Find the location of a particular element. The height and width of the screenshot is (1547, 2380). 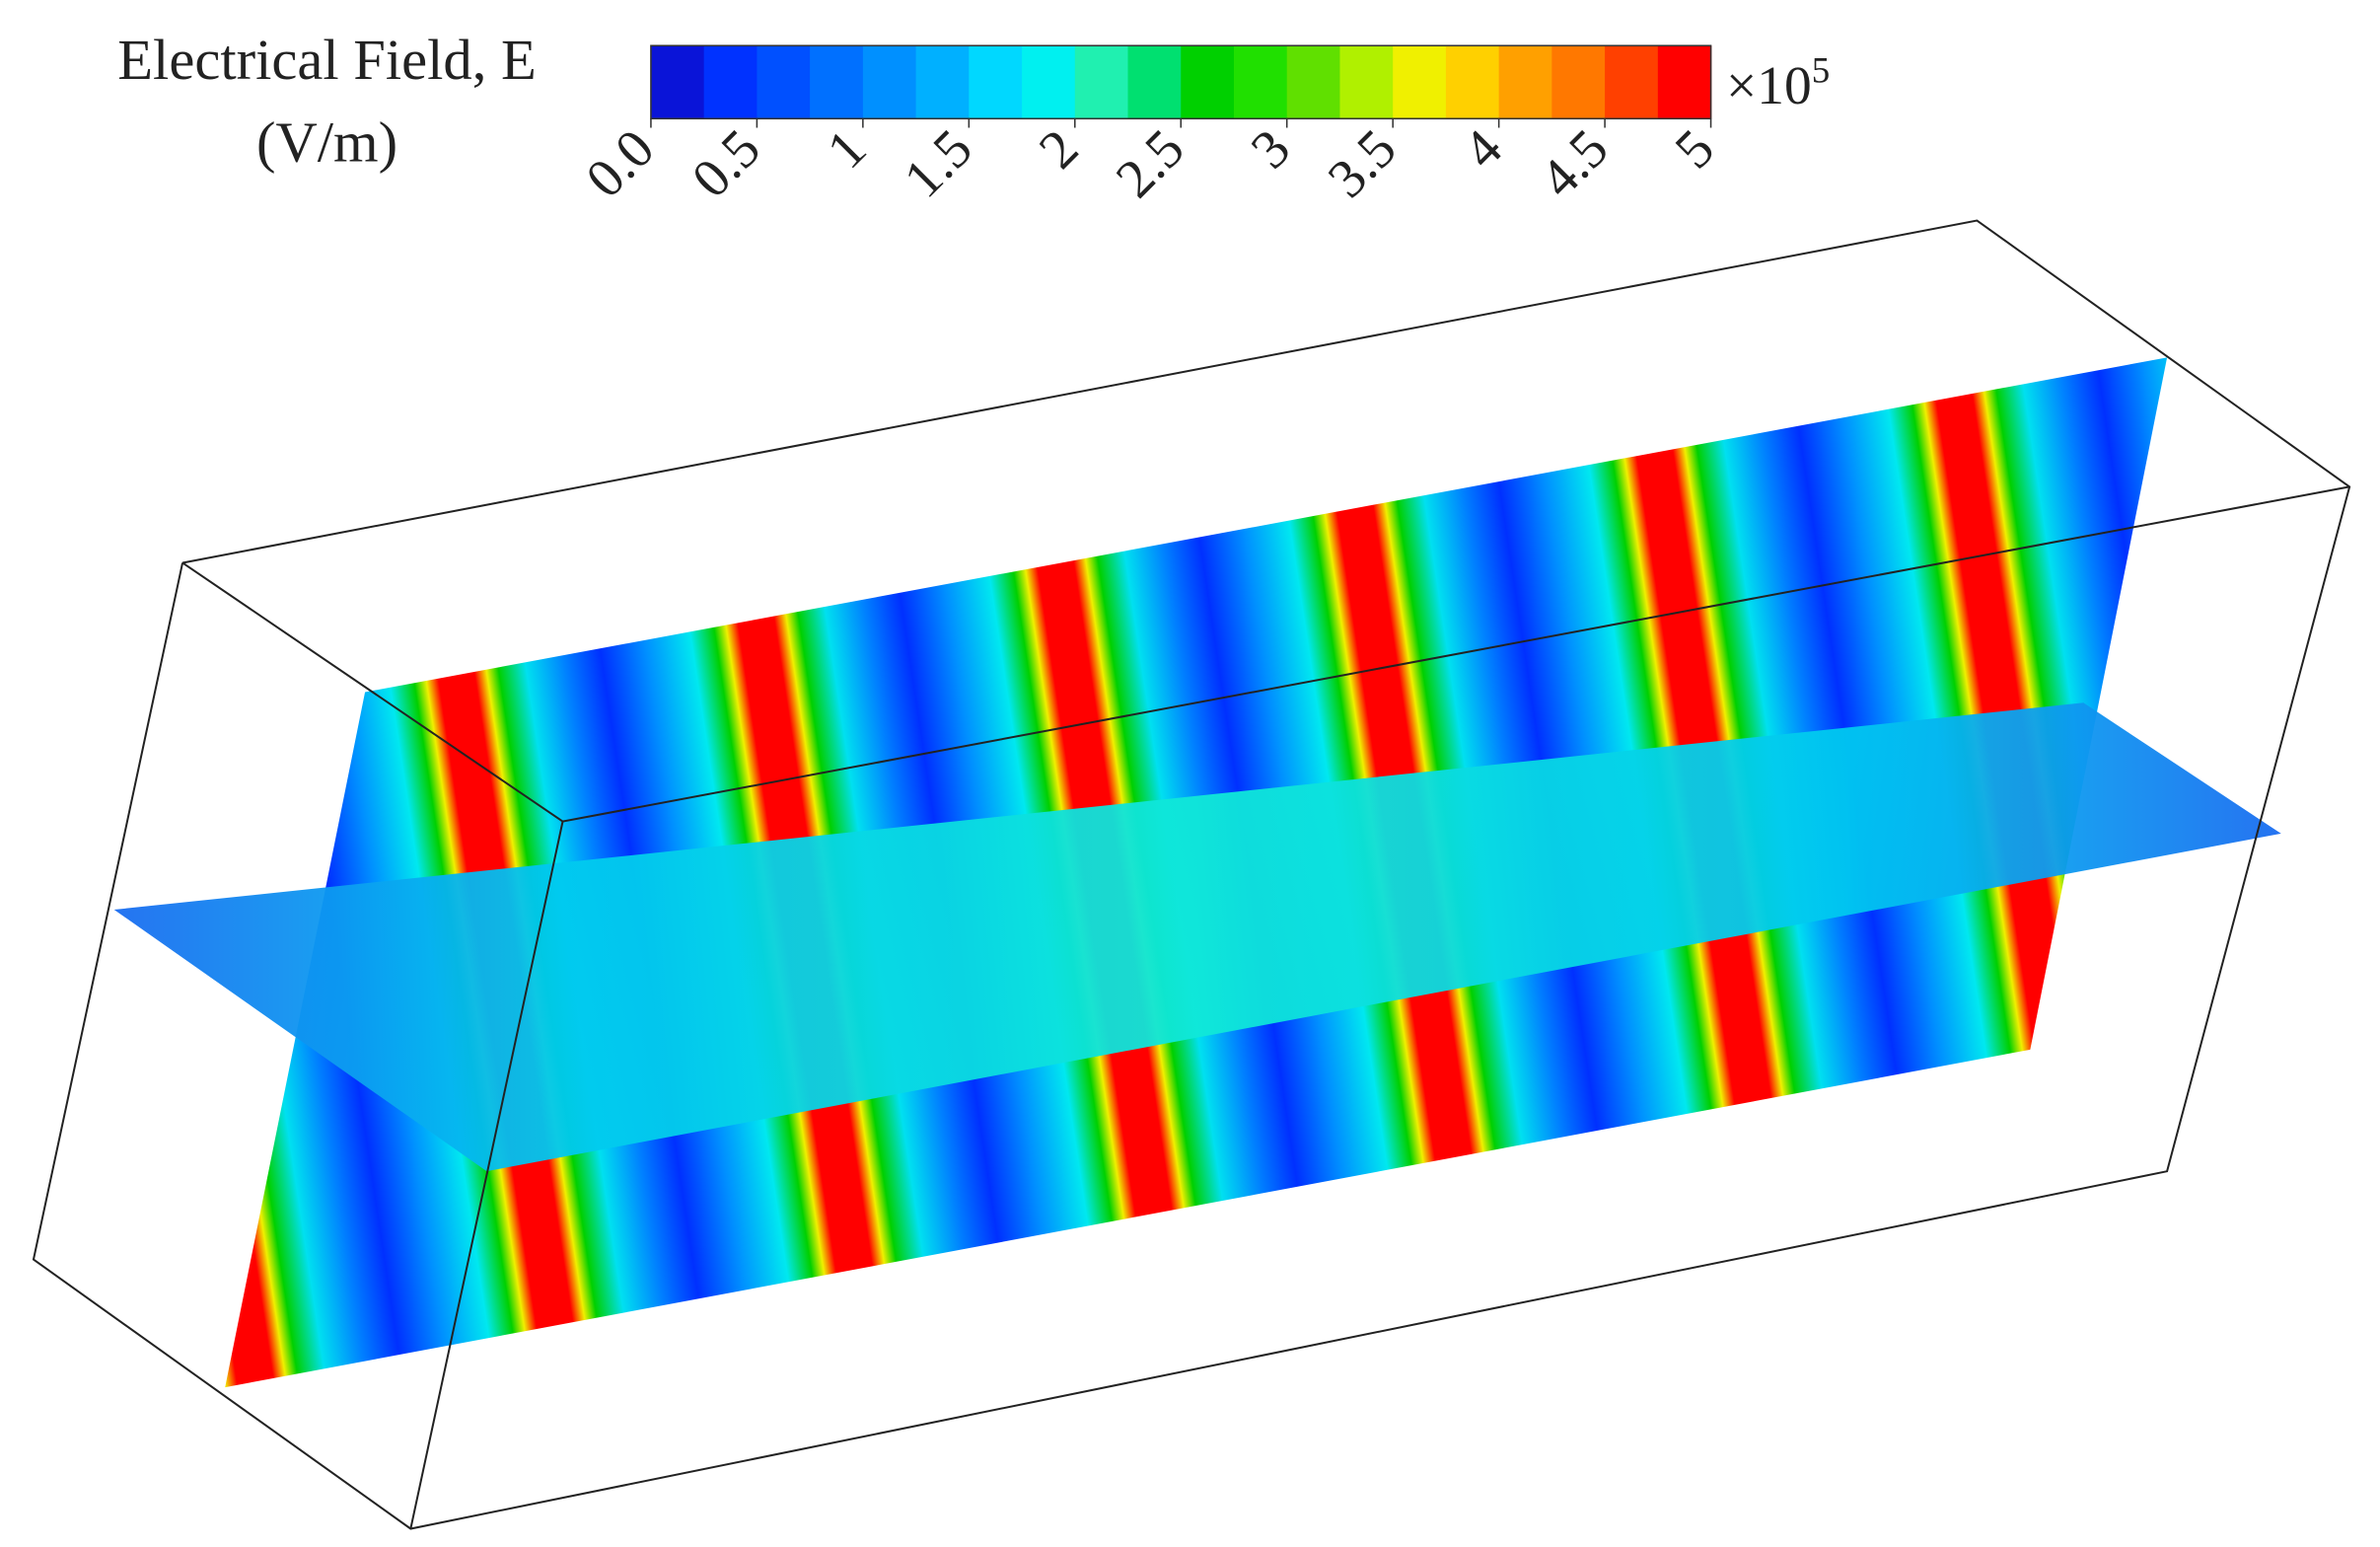

colorbar-tick-label: 1.5 is located at coordinates (938, 163).